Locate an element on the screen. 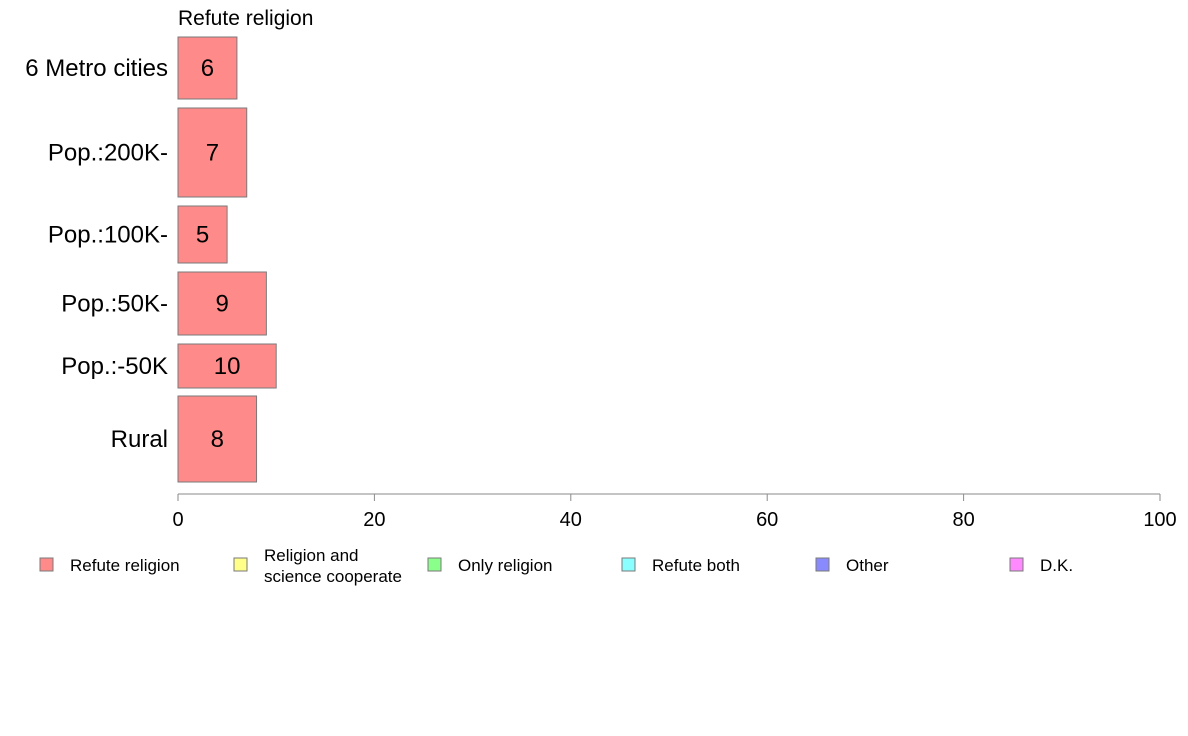  category-label: Pop.:100K- is located at coordinates (108, 235).